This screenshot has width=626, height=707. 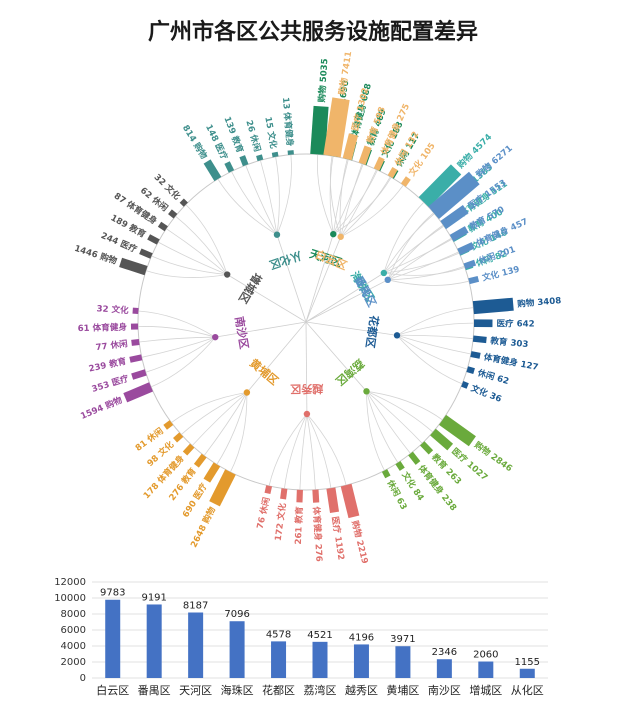 What do you see at coordinates (153, 597) in the screenshot?
I see `bar-value-label: 9191` at bounding box center [153, 597].